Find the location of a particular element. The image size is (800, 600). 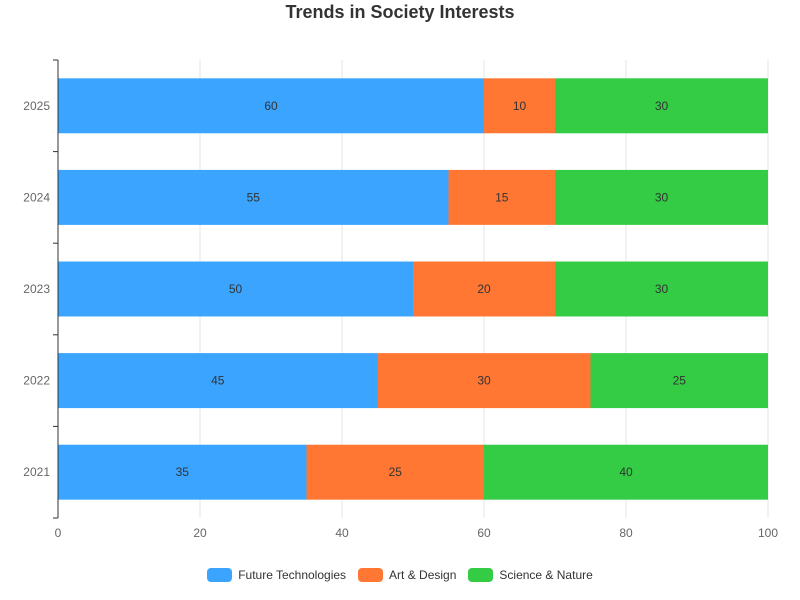

data-label: 40 is located at coordinates (626, 472).